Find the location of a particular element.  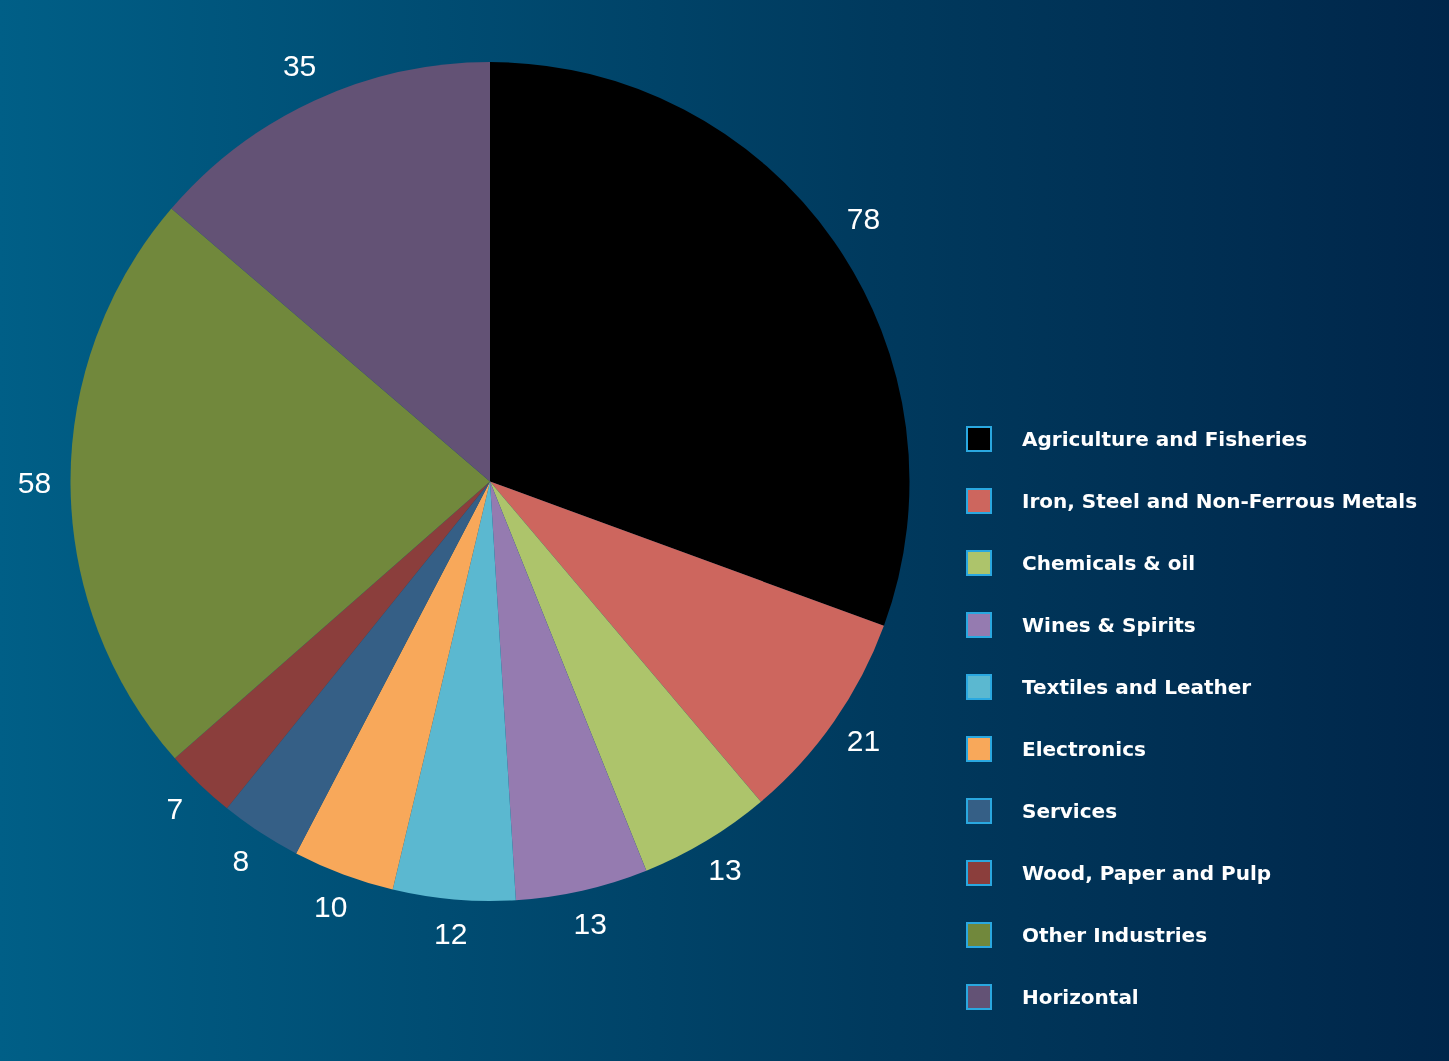

slice-label: Agriculture and Fisheries is located at coordinates (1165, 439).